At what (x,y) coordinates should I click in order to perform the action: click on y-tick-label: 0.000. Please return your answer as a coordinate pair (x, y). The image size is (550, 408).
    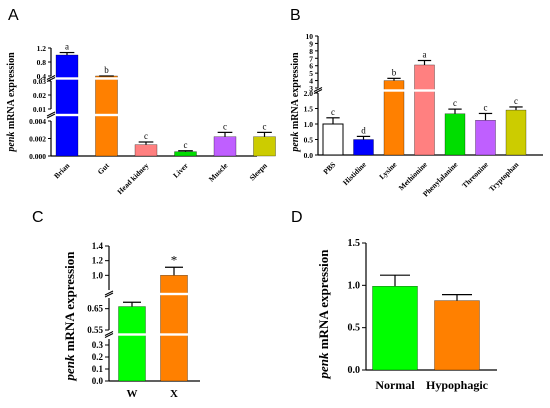
    Looking at the image, I should click on (37, 156).